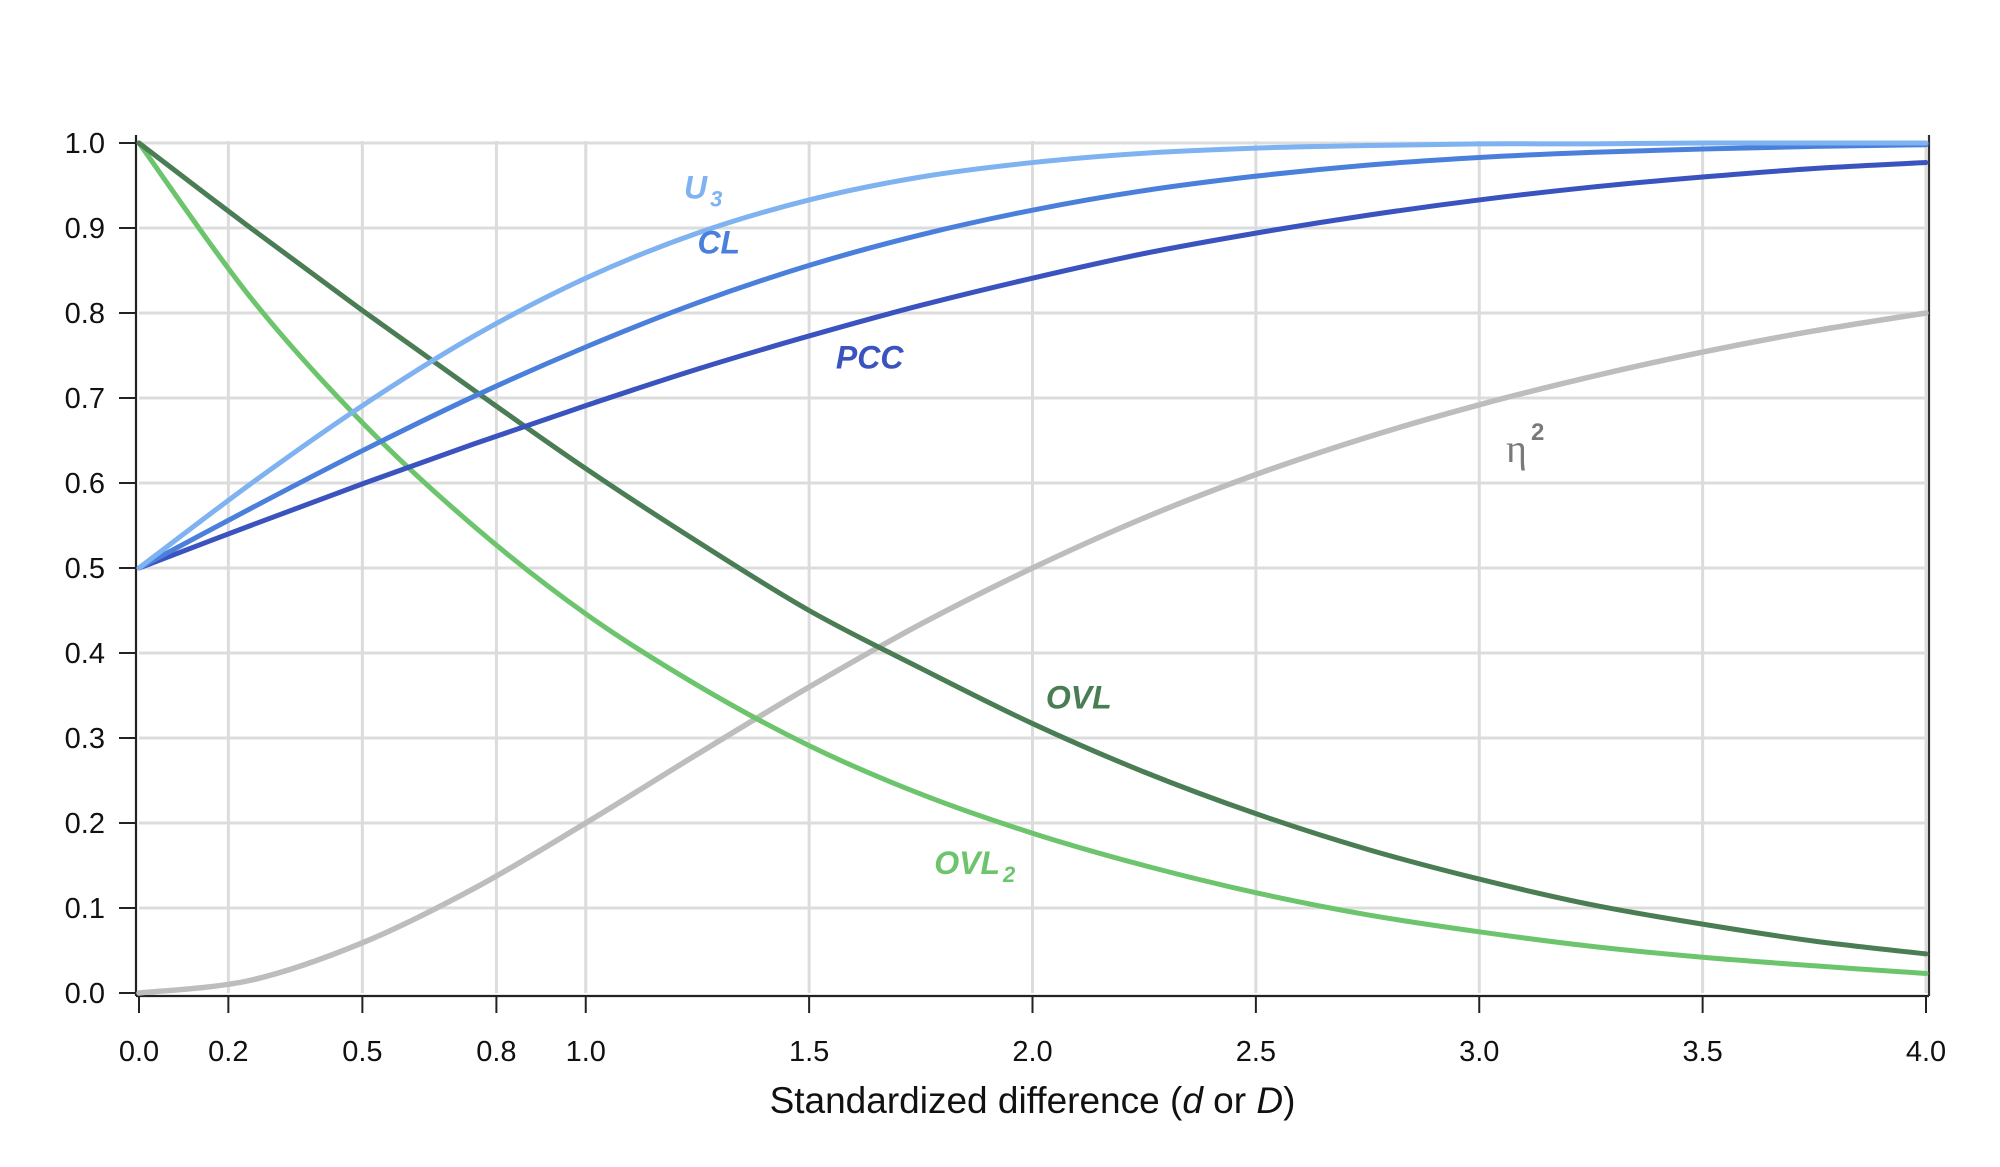 The width and height of the screenshot is (2000, 1167). Describe the element at coordinates (870, 357) in the screenshot. I see `series-label-pcc: PCC` at that location.